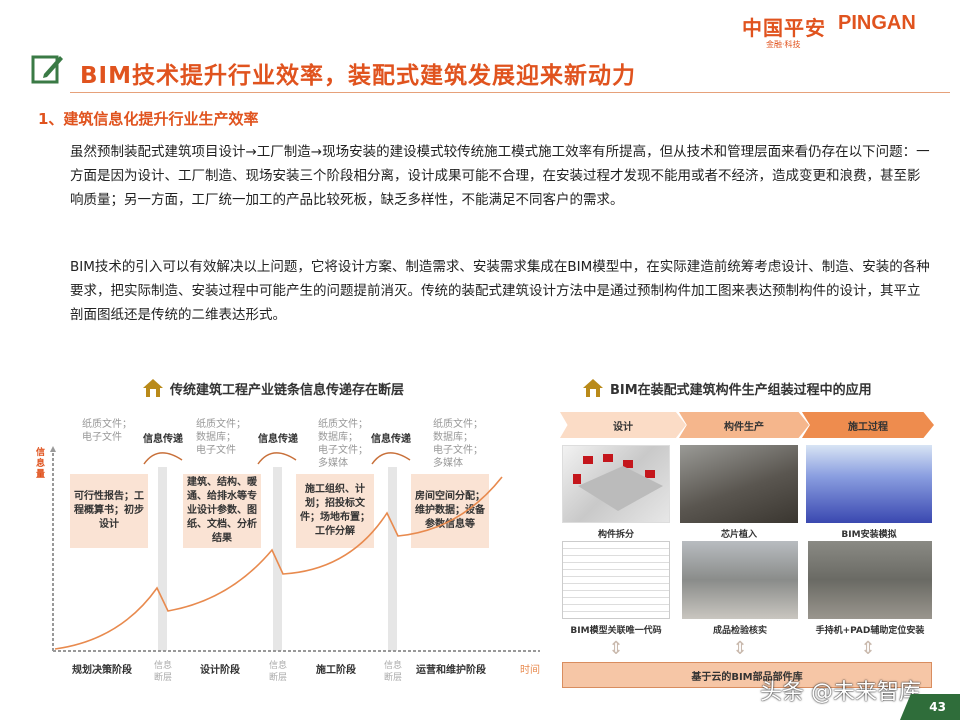 The image size is (960, 720). I want to click on phase-design: 设计, so click(623, 425).